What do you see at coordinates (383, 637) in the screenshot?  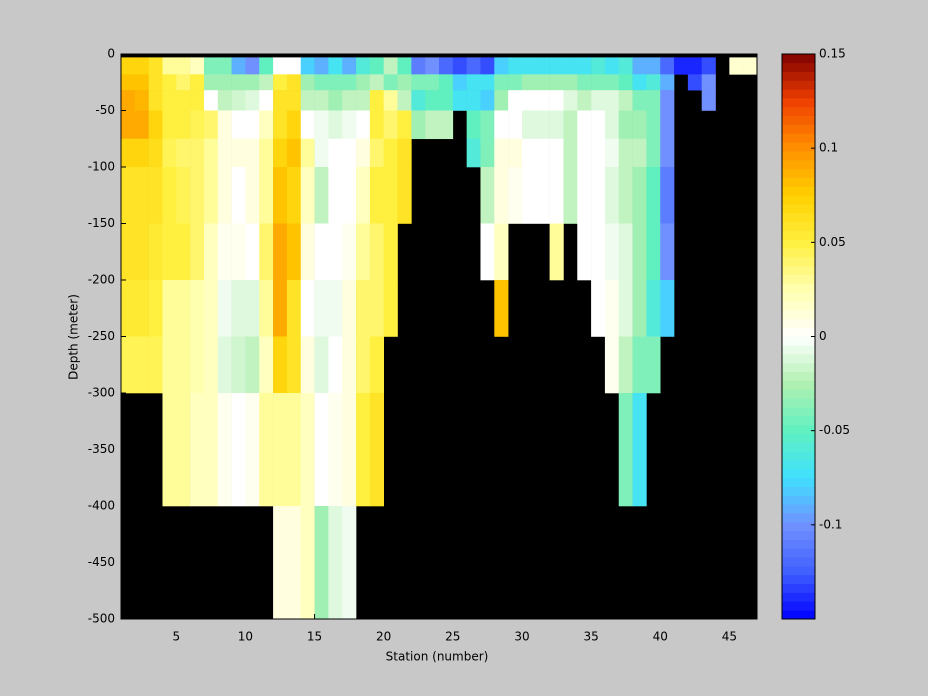 I see `x-tick-label: 20` at bounding box center [383, 637].